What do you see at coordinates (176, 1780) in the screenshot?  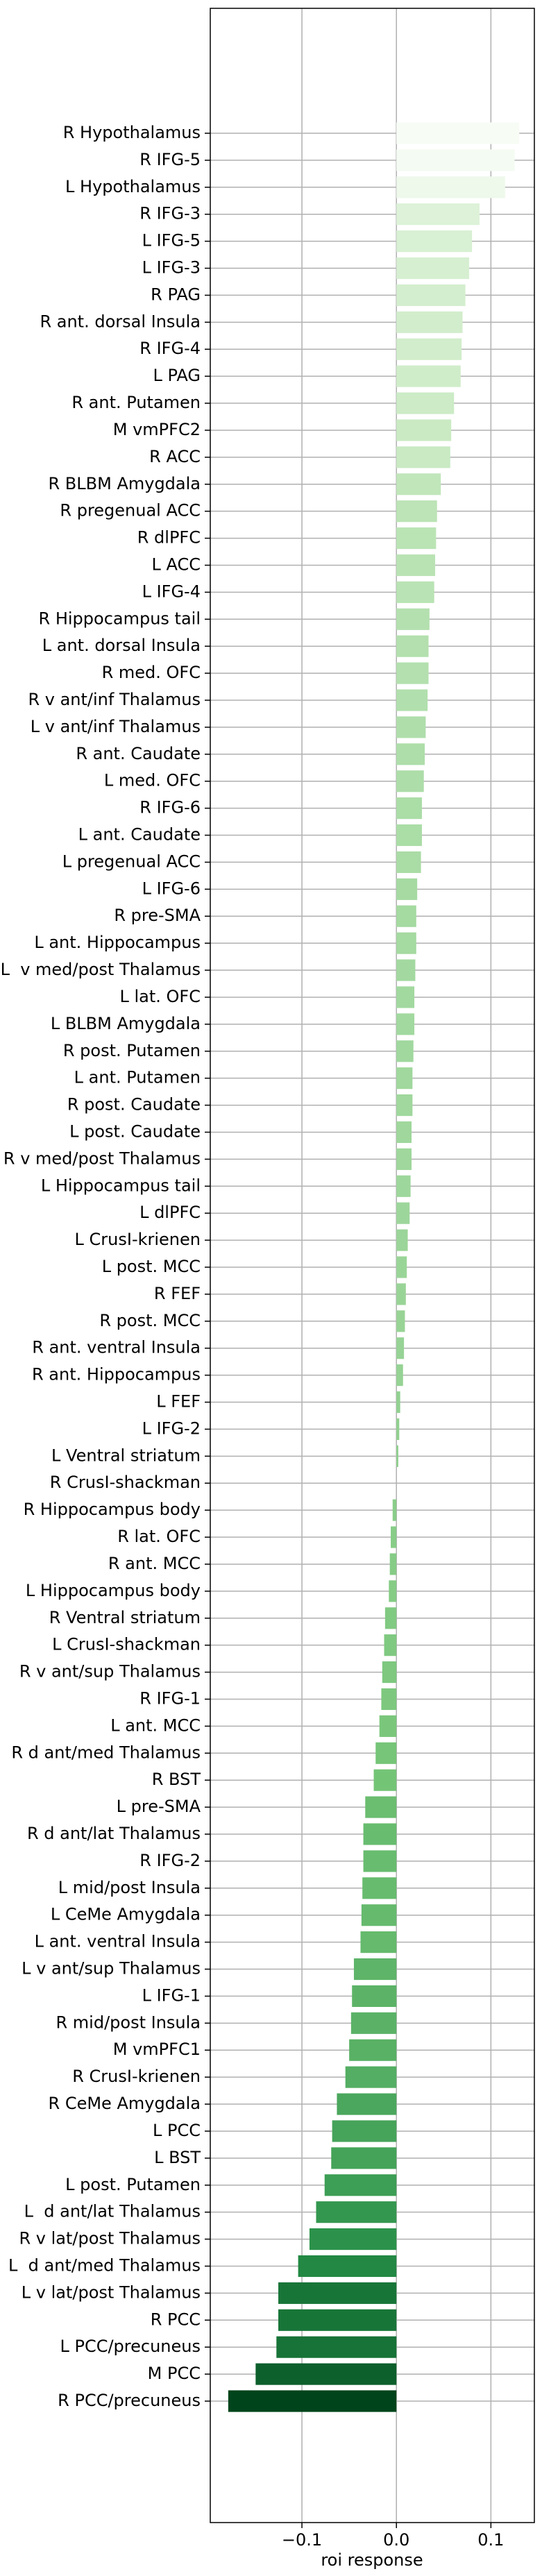 I see `y-tick-label: R BST` at bounding box center [176, 1780].